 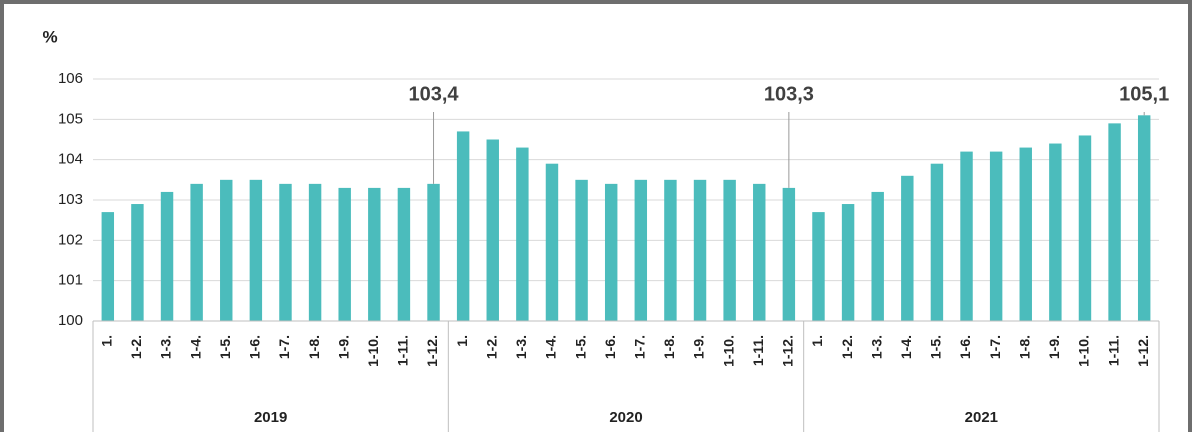 I want to click on data-label: 103,4, so click(x=433, y=94).